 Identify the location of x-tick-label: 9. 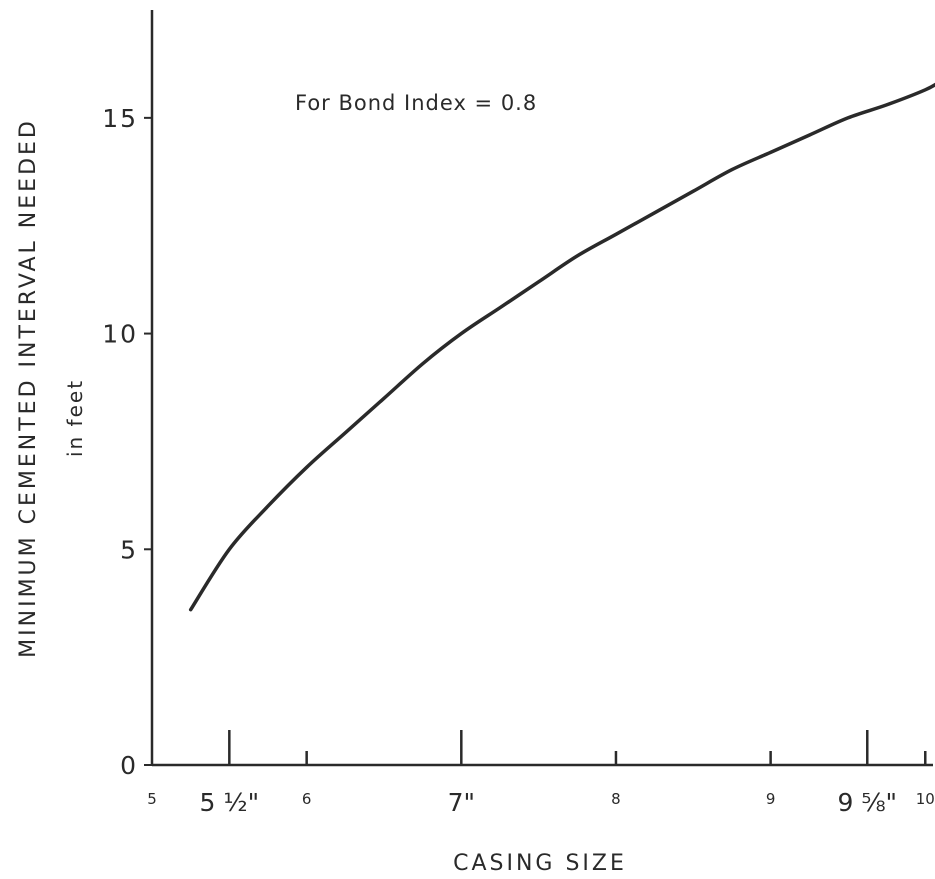
(771, 799).